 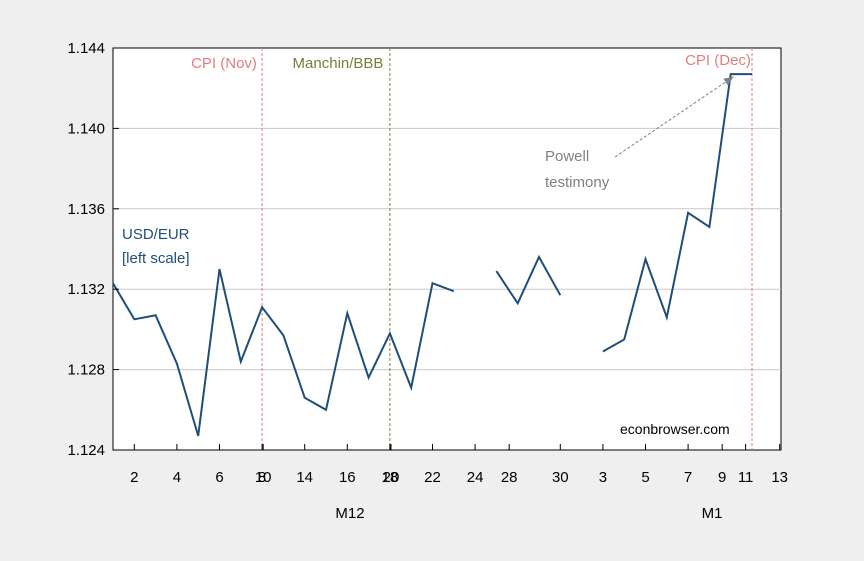 I want to click on y-tick-label: 1.128, so click(x=86, y=370).